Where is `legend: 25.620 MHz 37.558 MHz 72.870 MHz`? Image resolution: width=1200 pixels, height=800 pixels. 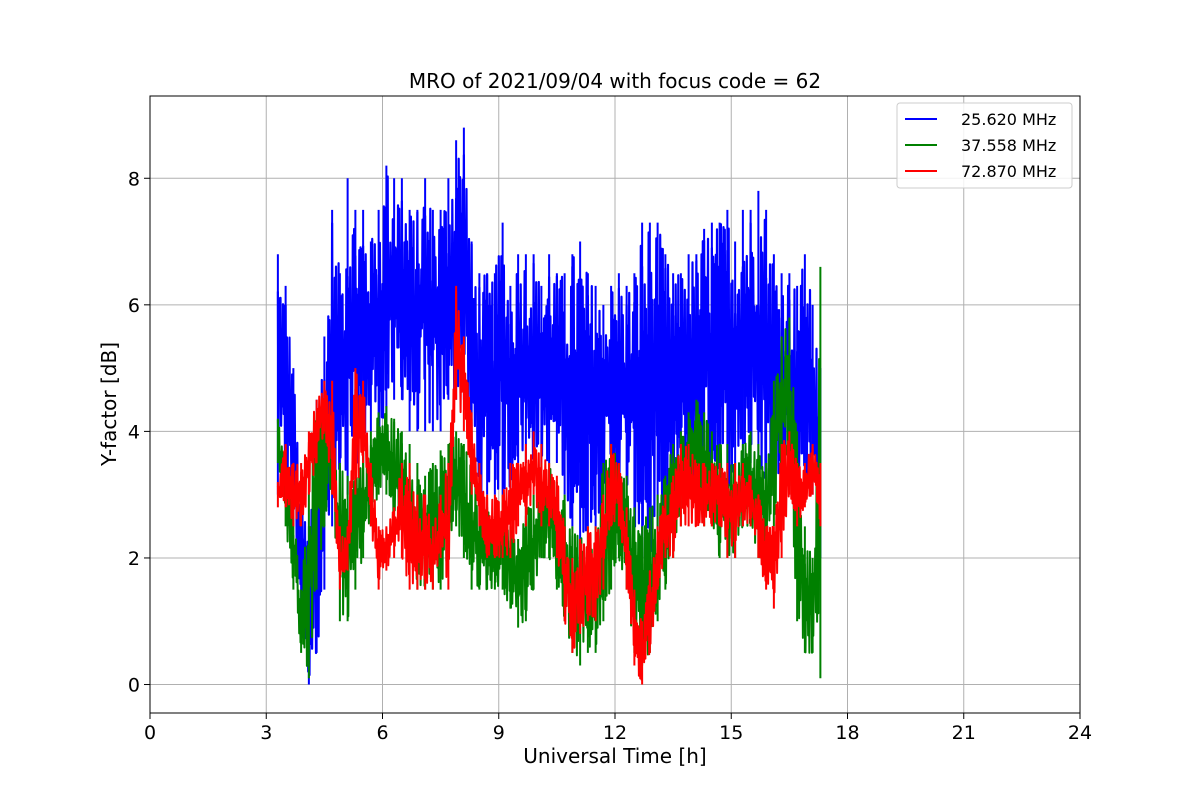
legend: 25.620 MHz 37.558 MHz 72.870 MHz is located at coordinates (984, 145).